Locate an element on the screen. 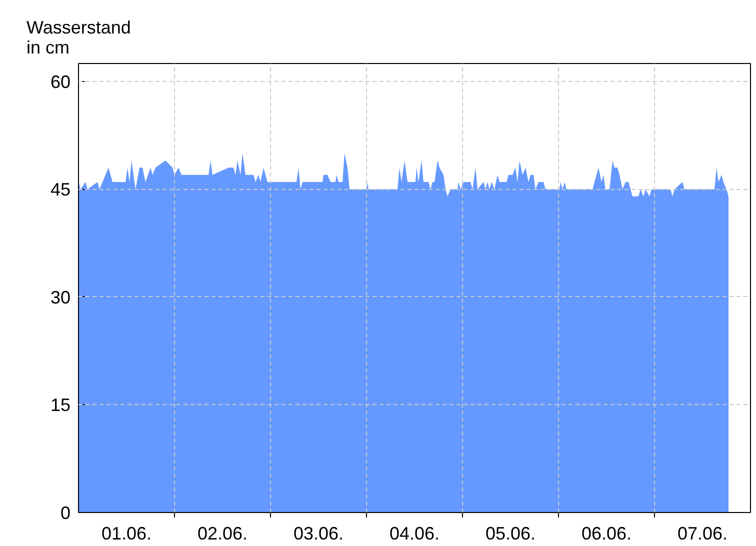 Image resolution: width=756 pixels, height=546 pixels. y-tick-label: 15 is located at coordinates (60, 405).